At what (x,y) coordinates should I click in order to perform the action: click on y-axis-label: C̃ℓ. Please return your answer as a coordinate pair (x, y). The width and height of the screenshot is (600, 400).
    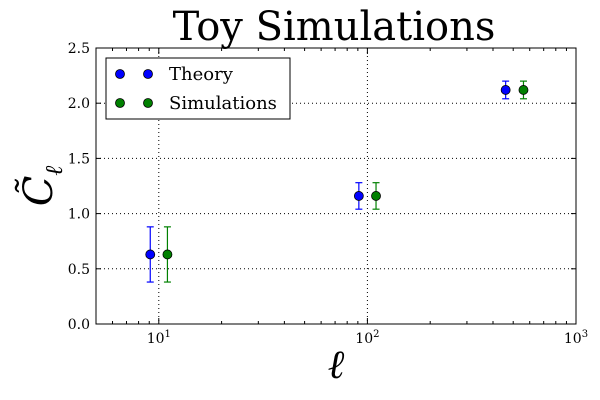
    Looking at the image, I should click on (41, 186).